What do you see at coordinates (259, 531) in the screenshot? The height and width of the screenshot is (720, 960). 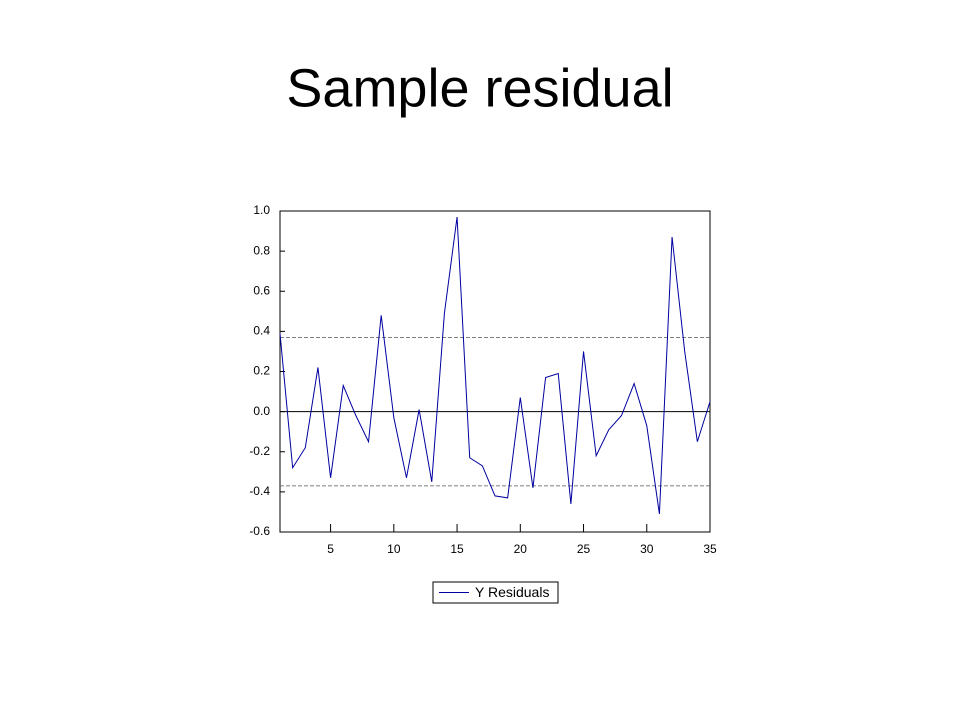 I see `y-tick-label: -0.6` at bounding box center [259, 531].